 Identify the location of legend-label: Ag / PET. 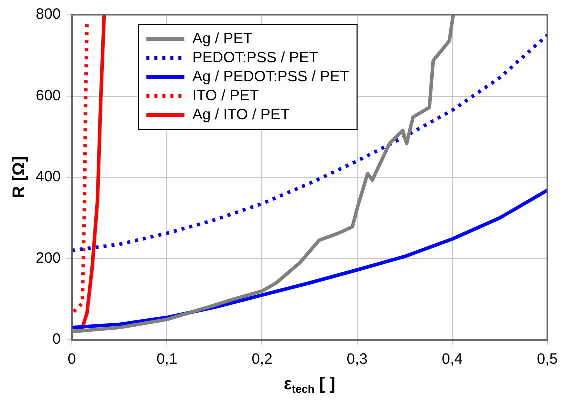
(222, 39).